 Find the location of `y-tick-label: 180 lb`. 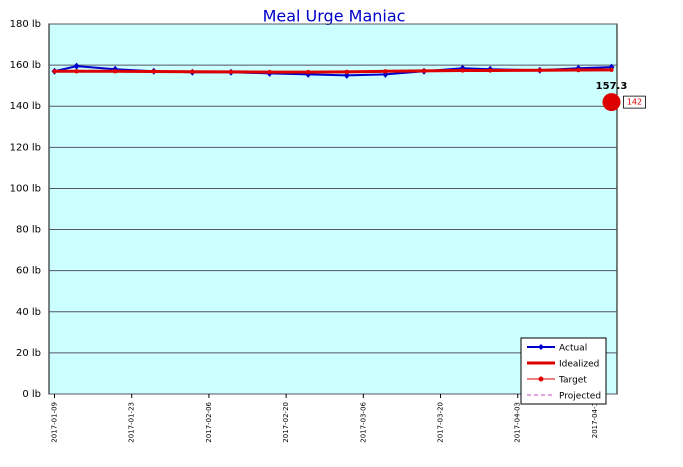

y-tick-label: 180 lb is located at coordinates (25, 24).